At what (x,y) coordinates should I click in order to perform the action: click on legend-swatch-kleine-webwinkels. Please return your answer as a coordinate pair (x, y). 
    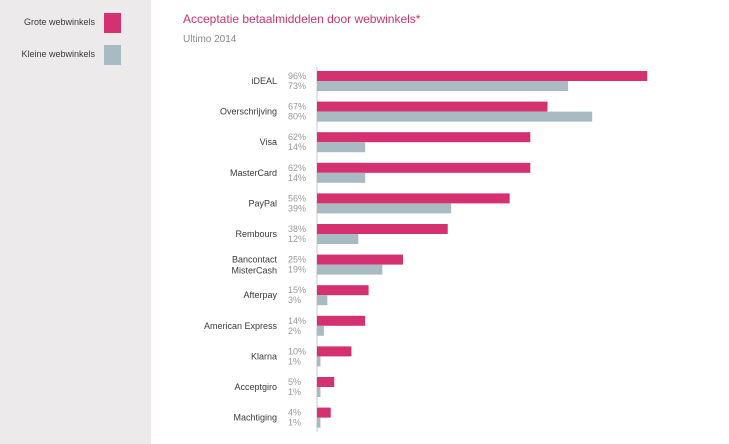
    Looking at the image, I should click on (112, 55).